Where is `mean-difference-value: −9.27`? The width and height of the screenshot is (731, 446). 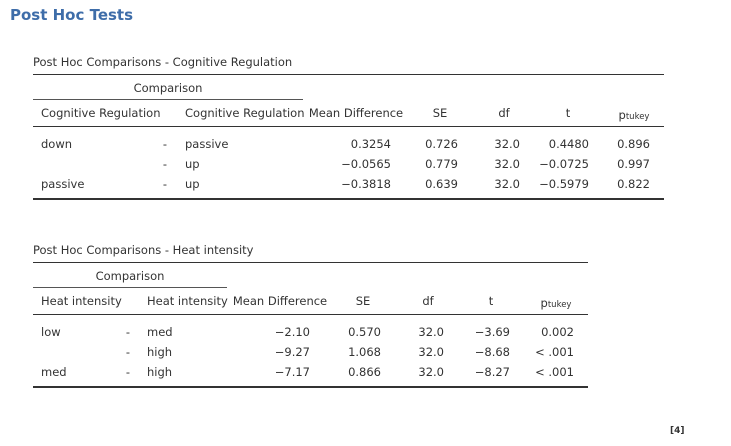 mean-difference-value: −9.27 is located at coordinates (292, 352).